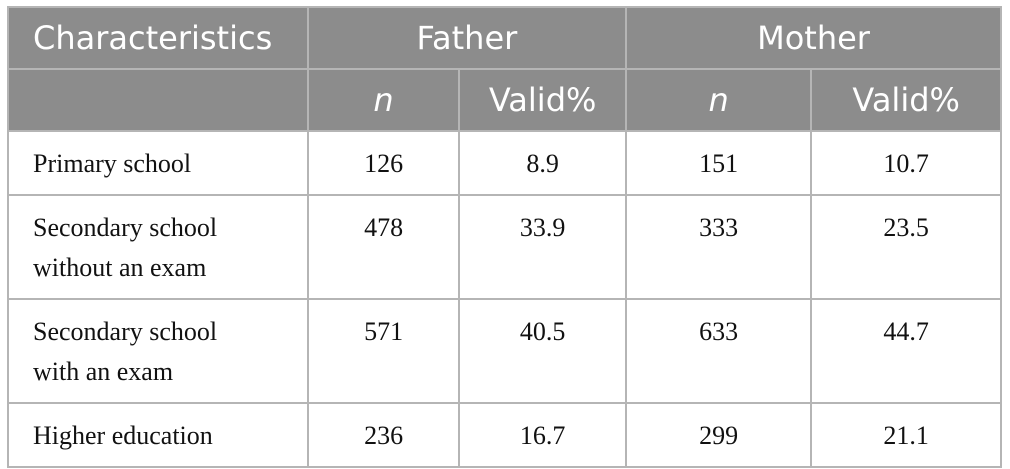 This screenshot has height=469, width=1010. Describe the element at coordinates (906, 331) in the screenshot. I see `cell-text: 44.7` at that location.